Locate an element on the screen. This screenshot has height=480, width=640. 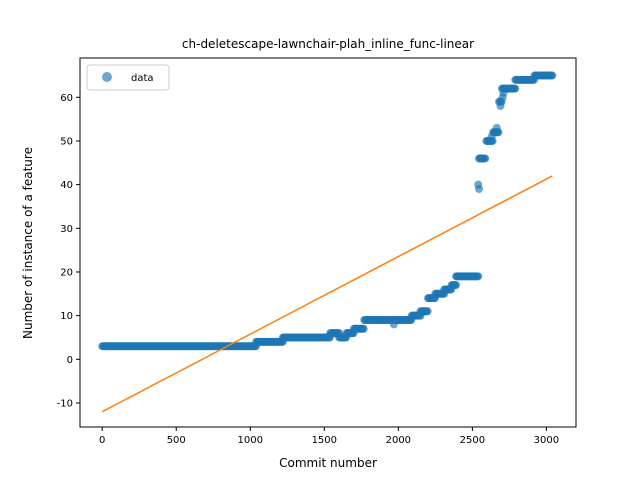
y-axis: -10 0 10 20 30 40 50 60 is located at coordinates (68, 251).